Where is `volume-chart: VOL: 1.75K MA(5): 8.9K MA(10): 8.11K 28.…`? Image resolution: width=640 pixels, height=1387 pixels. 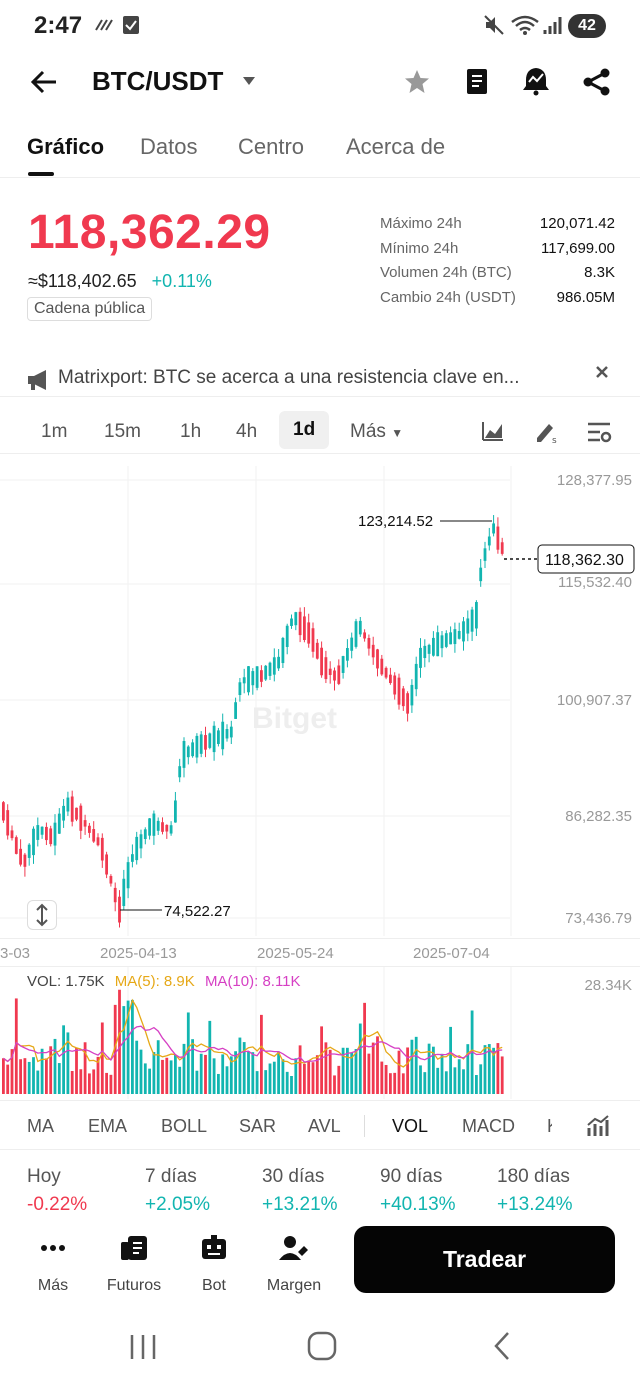
volume-chart: VOL: 1.75K MA(5): 8.9K MA(10): 8.11K 28.… is located at coordinates (320, 1032).